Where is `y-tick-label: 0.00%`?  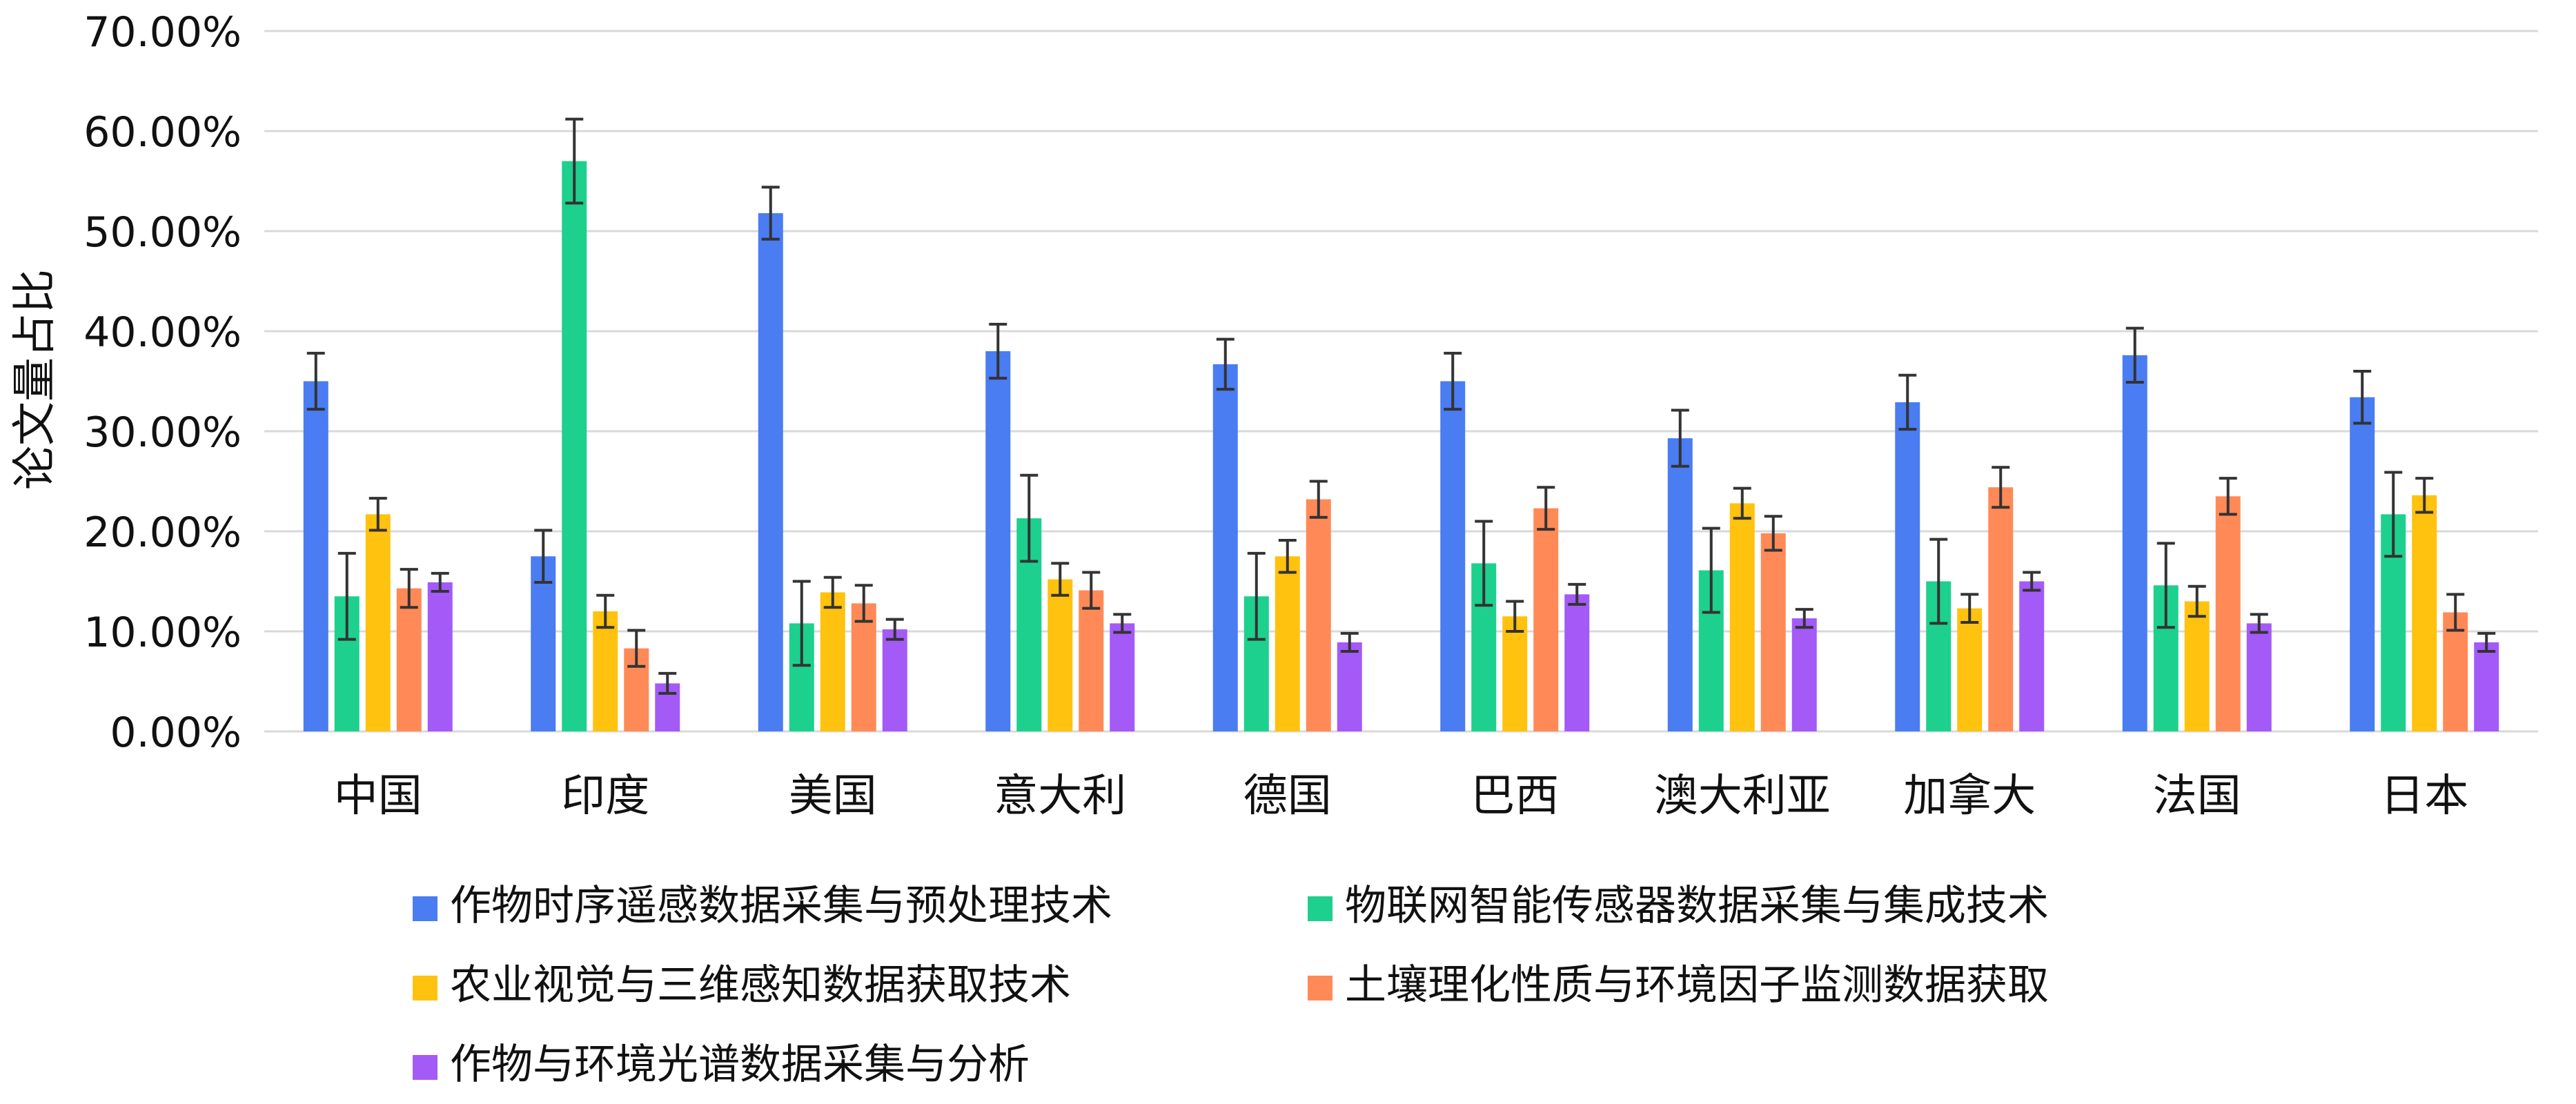
y-tick-label: 0.00% is located at coordinates (176, 733).